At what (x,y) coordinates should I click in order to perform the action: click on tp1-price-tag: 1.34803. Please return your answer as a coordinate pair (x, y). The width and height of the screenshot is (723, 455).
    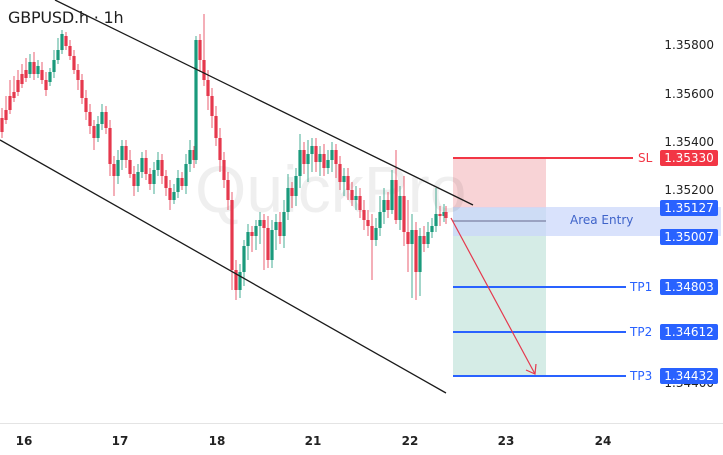
    Looking at the image, I should click on (689, 287).